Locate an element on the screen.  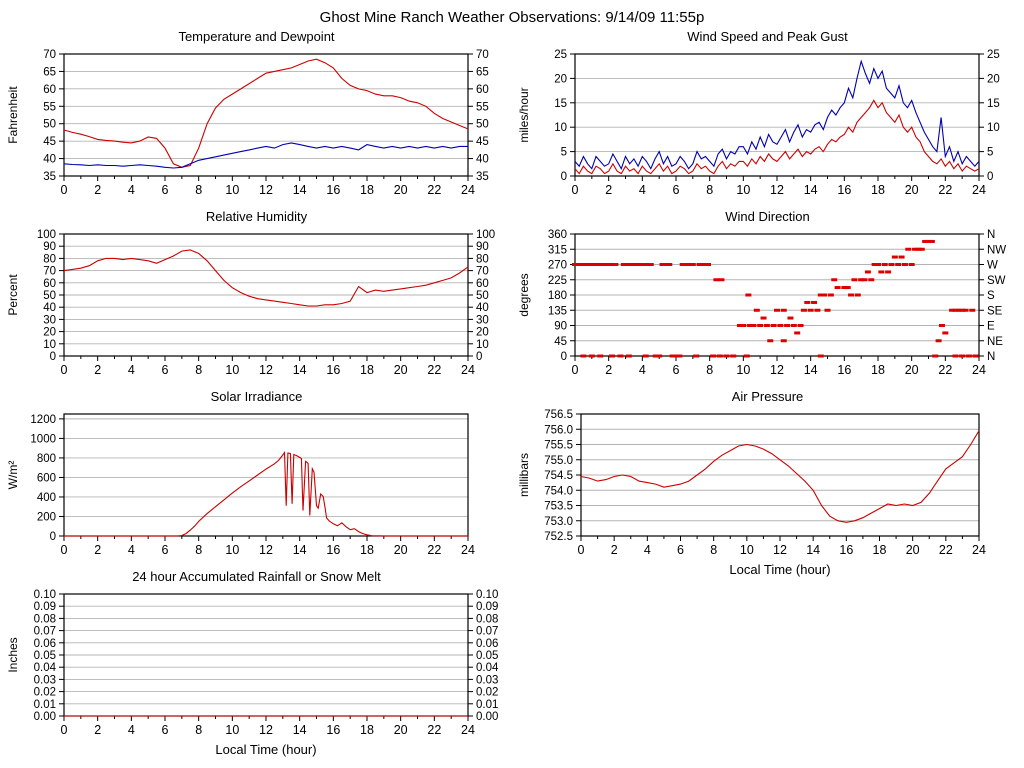
svg-text: 16 is located at coordinates (333, 550).